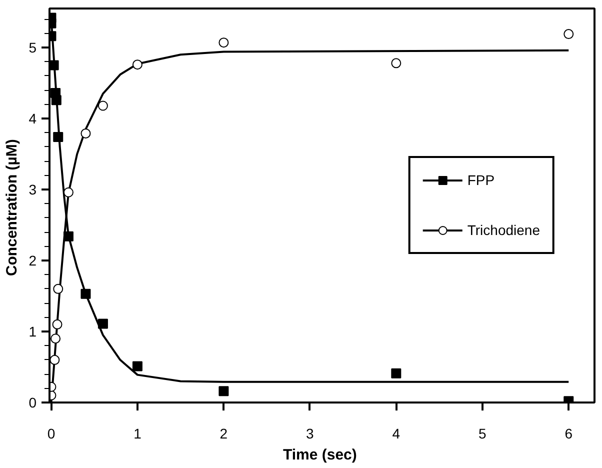 This screenshot has width=602, height=468. I want to click on x-tick-label: 6, so click(568, 434).